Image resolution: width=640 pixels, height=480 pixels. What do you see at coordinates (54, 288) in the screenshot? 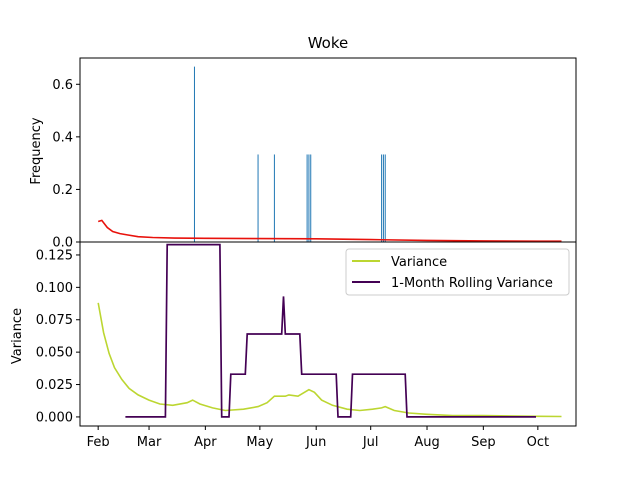
I see `bottom-y-tick-label: 0.100` at bounding box center [54, 288].